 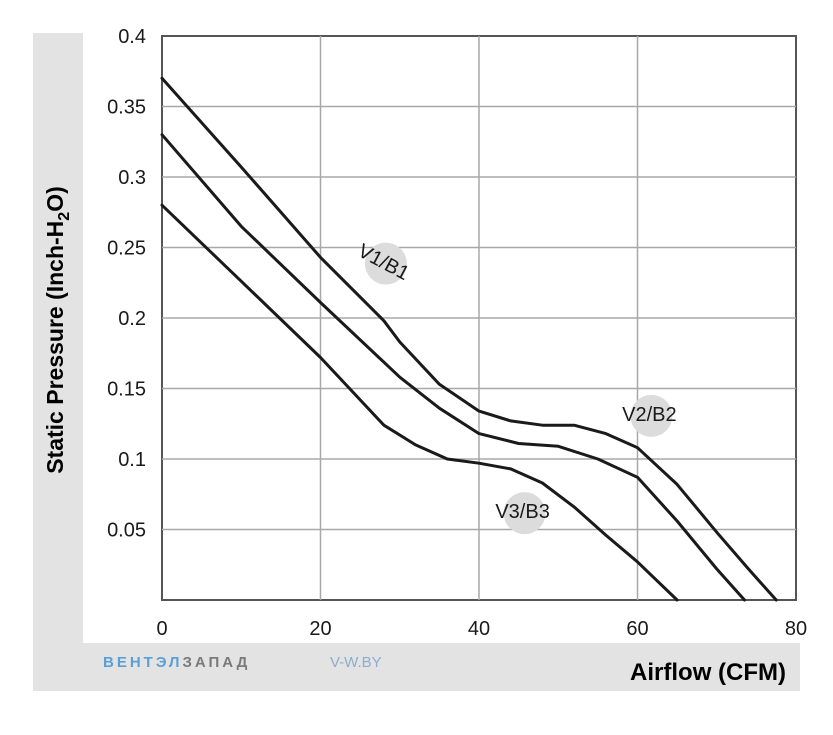 I want to click on x-tick-label: 0, so click(x=161, y=629).